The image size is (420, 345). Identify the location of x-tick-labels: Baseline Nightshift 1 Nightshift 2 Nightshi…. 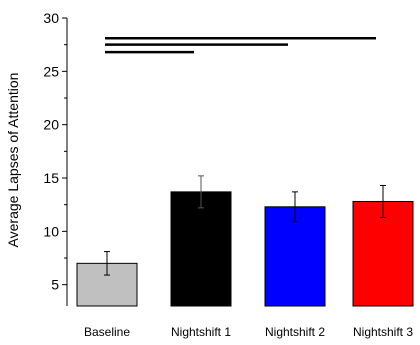
(248, 332).